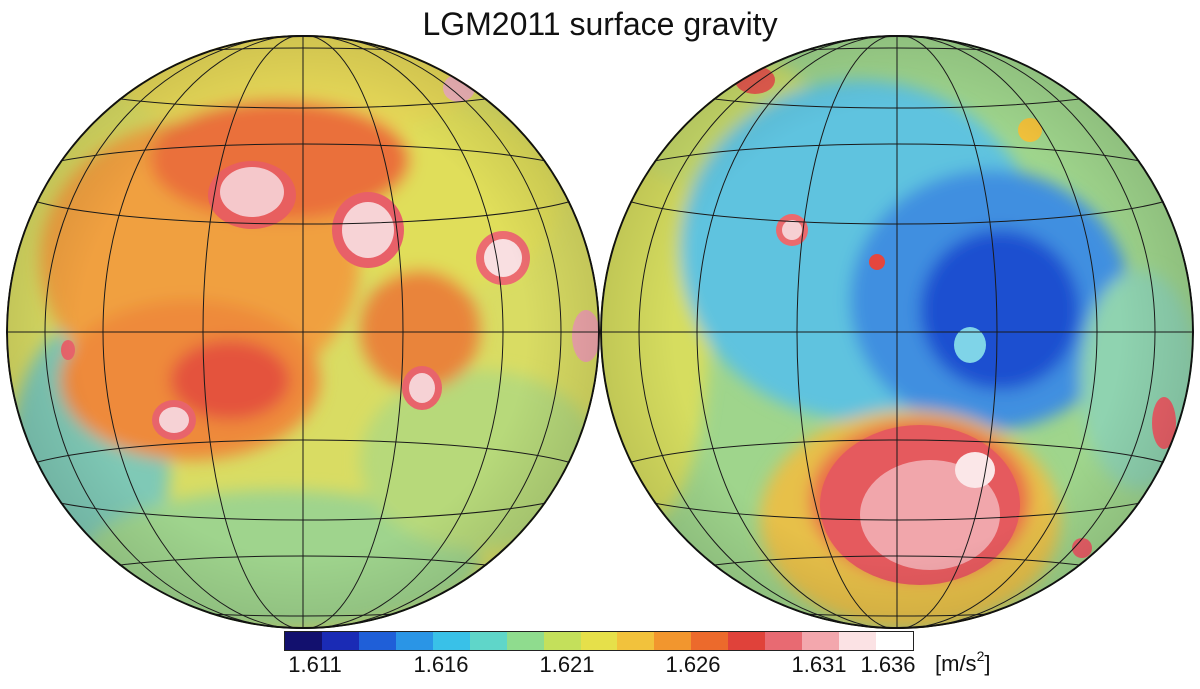 The height and width of the screenshot is (689, 1200). I want to click on colorbar-tick-label: 1.636, so click(888, 664).